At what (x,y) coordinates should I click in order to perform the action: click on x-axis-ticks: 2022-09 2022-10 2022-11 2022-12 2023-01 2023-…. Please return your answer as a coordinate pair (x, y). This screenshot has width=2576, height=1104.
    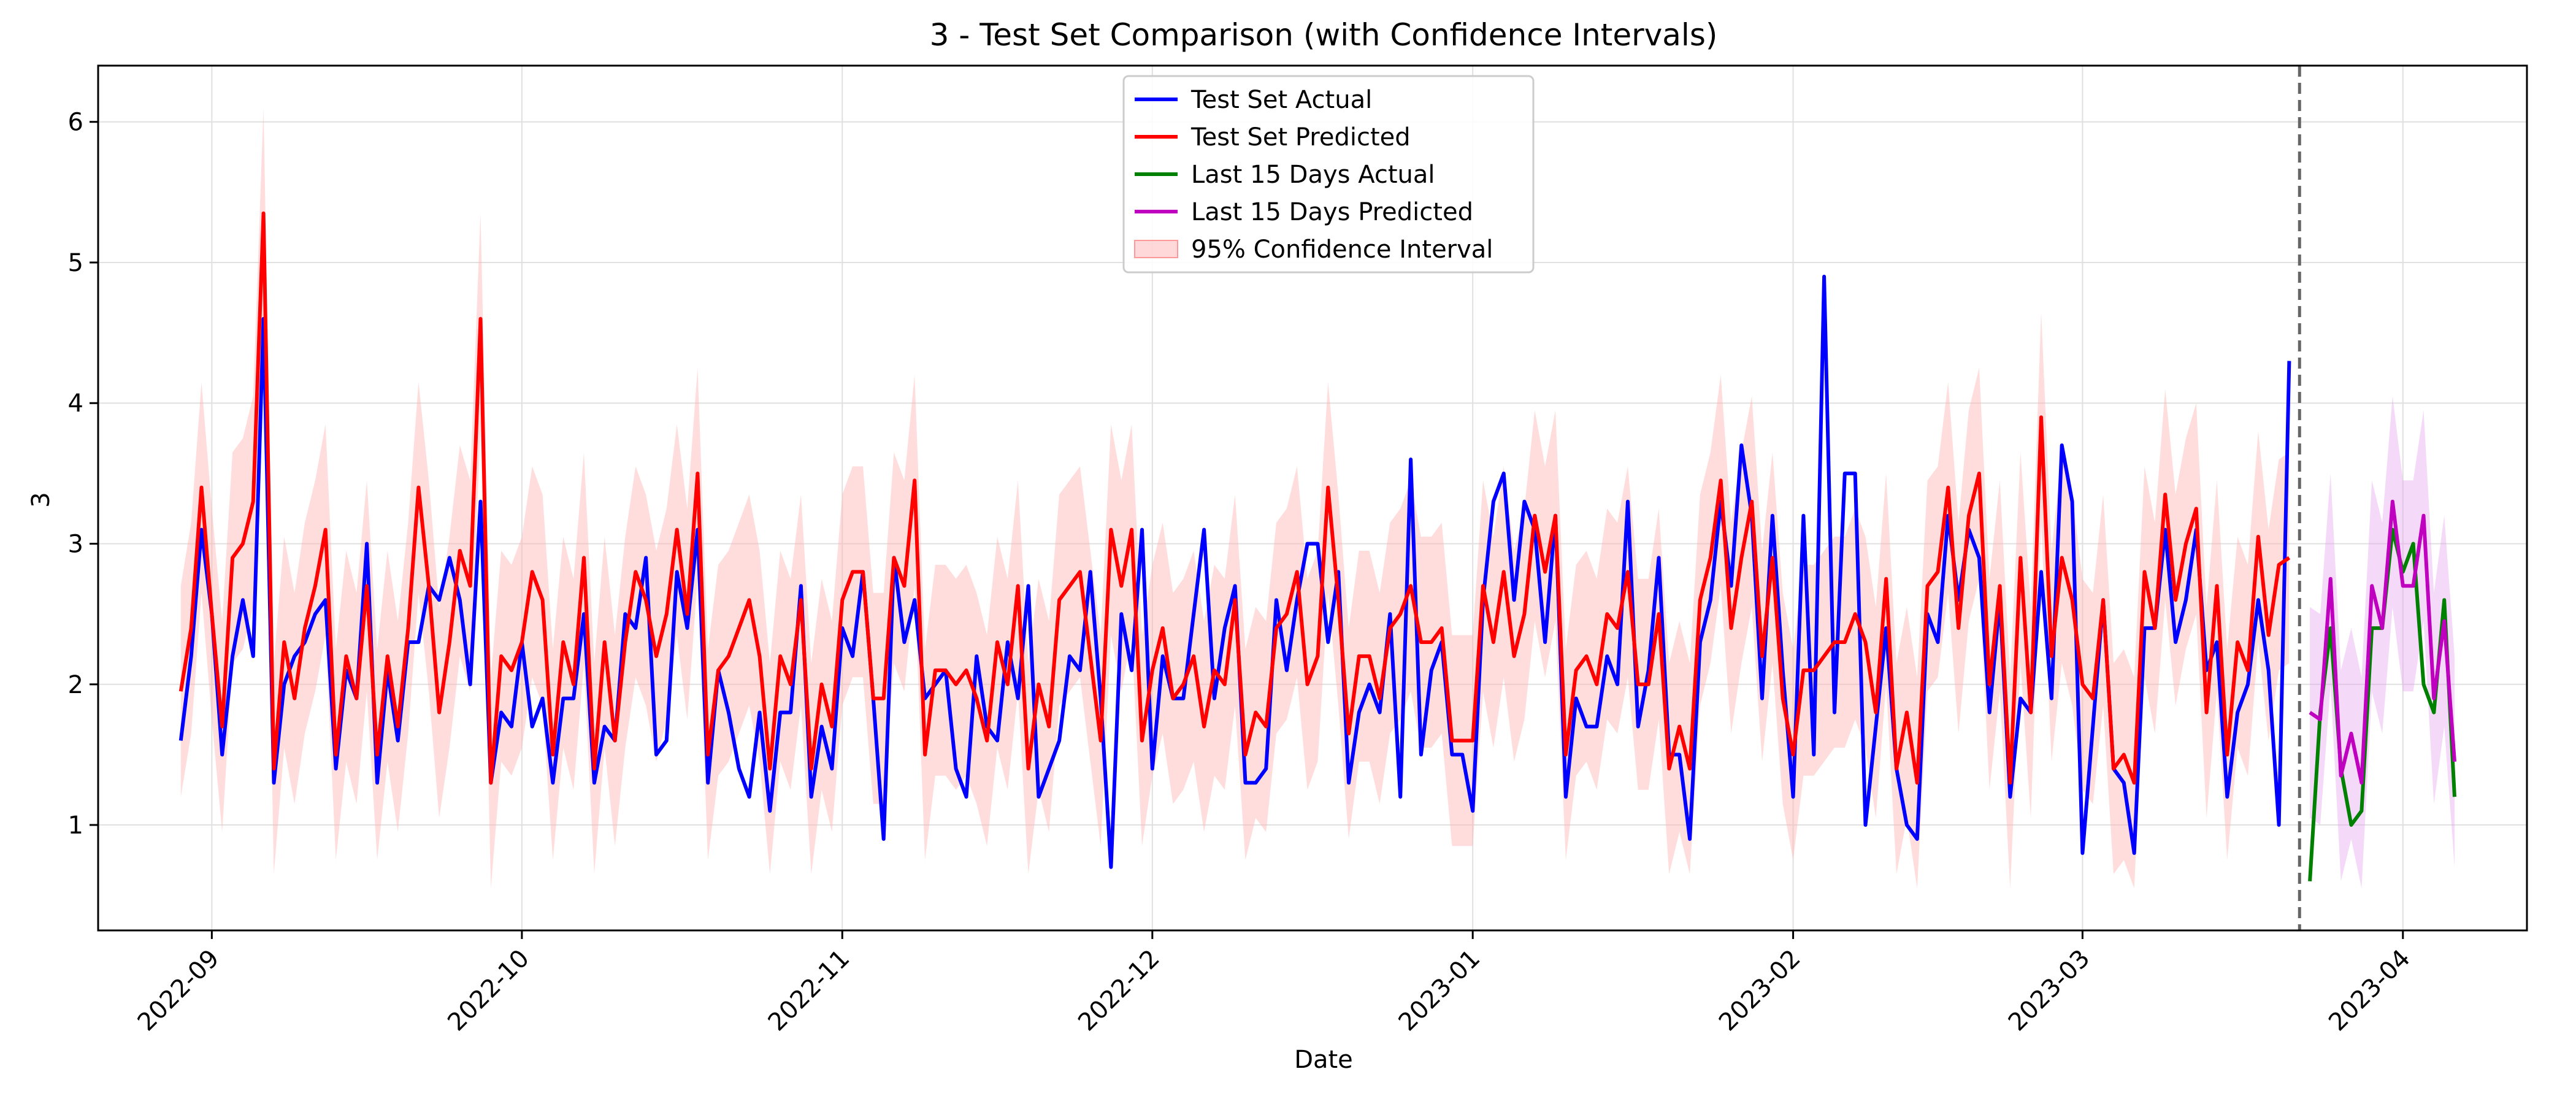
    Looking at the image, I should click on (1274, 983).